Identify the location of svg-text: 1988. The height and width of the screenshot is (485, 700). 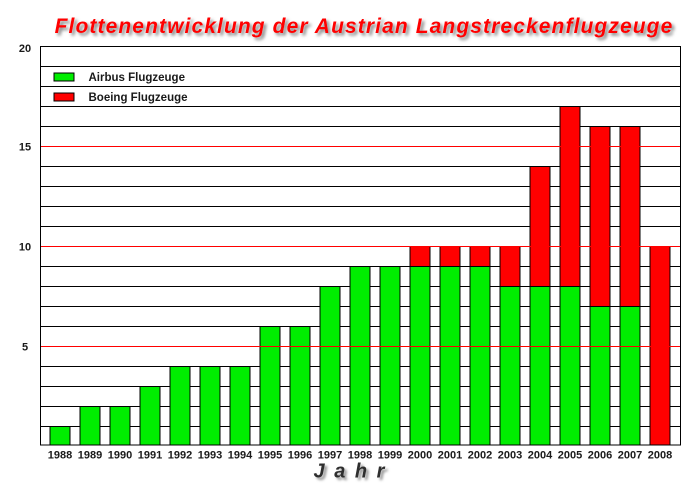
(60, 456).